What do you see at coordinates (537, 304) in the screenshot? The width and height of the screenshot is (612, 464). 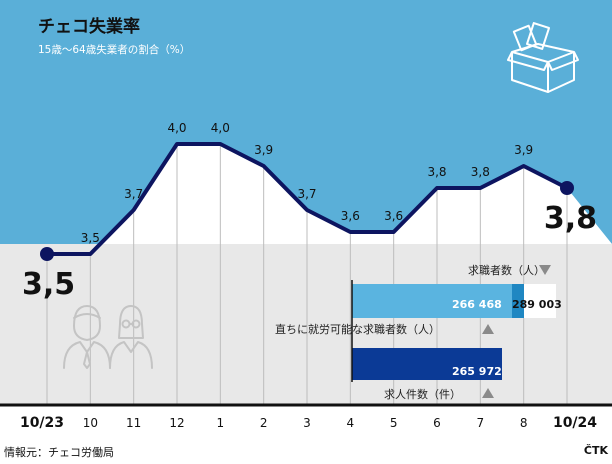 I see `bar-value-job-seekers: 289 003` at bounding box center [537, 304].